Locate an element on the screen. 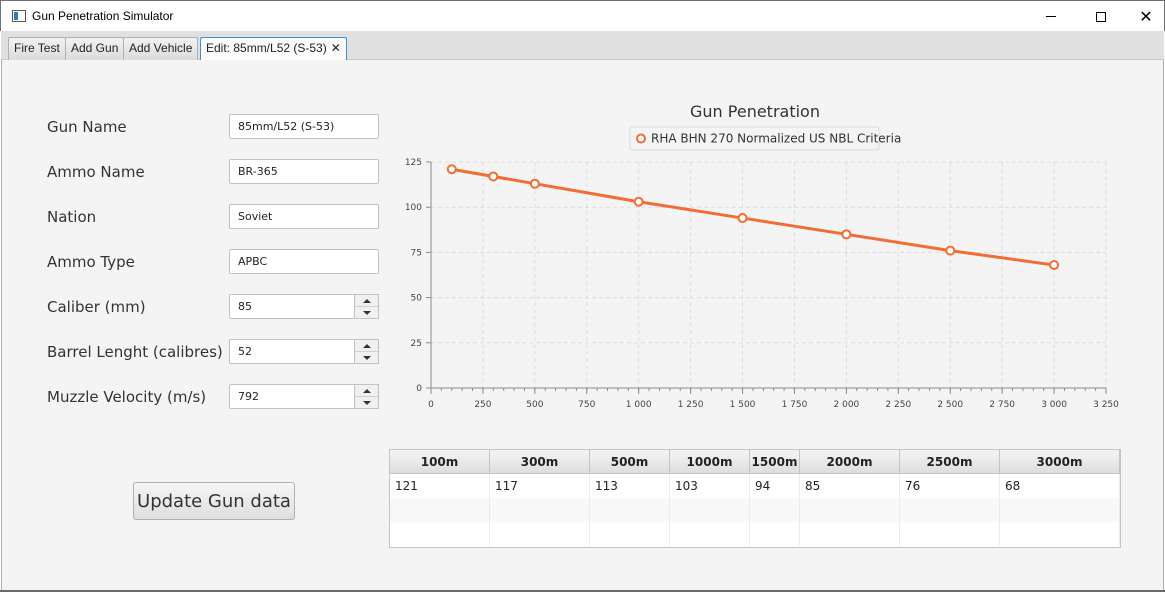  chart-series is located at coordinates (753, 217).